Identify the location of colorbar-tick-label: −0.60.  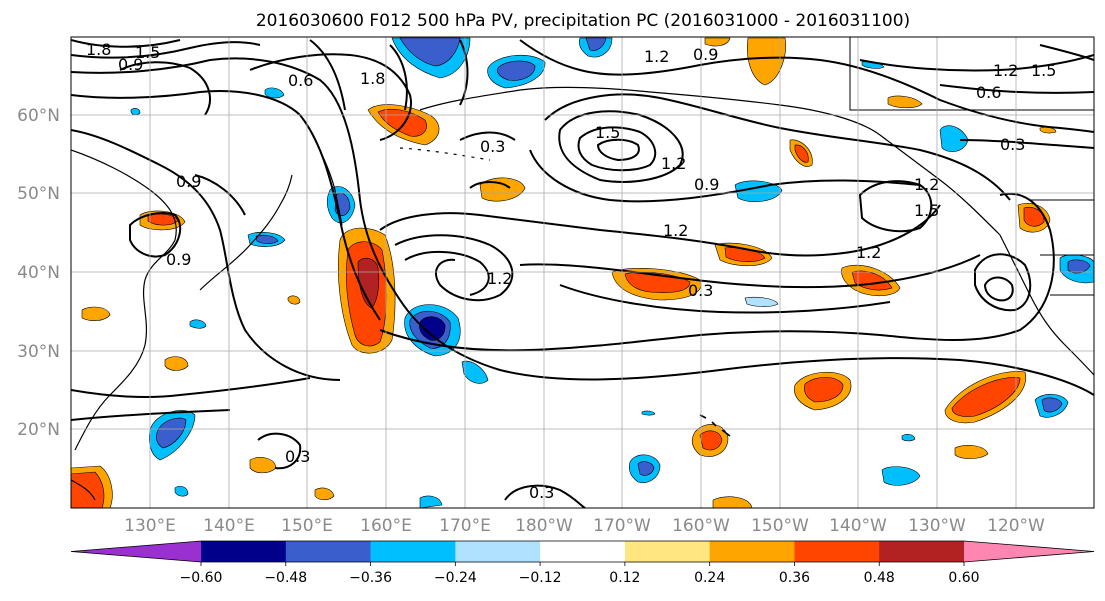
(201, 578).